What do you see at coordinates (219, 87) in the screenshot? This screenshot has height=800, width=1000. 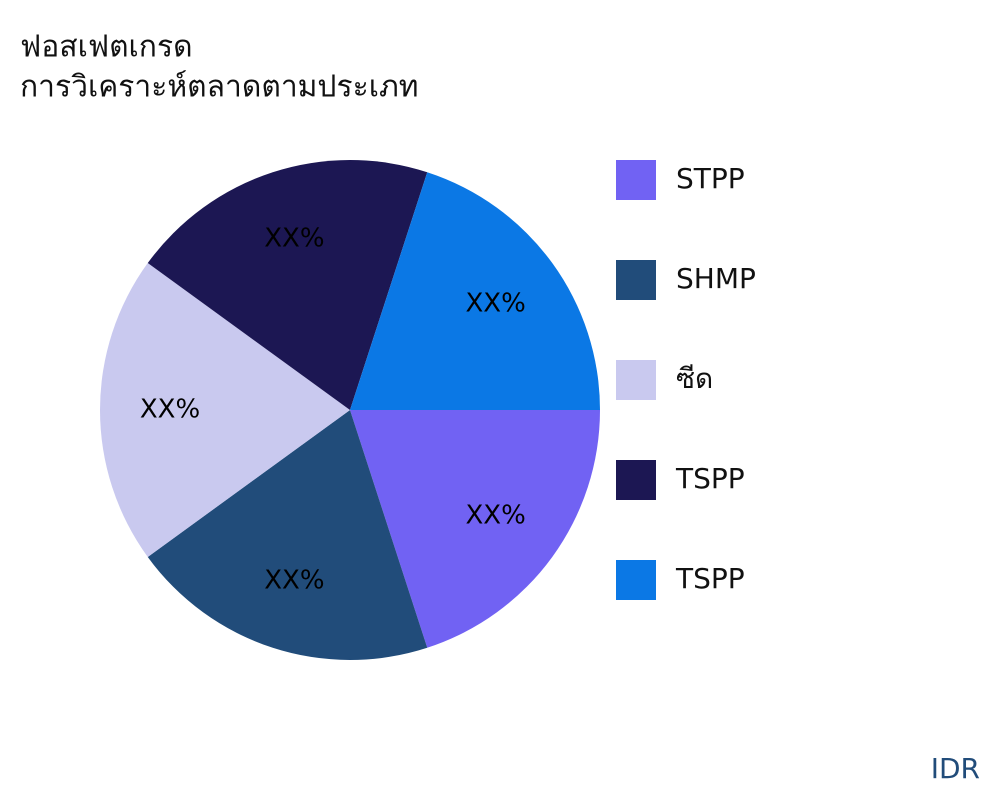 I see `chart-title: การวิเคราะห์ตลาดตามประเภท` at bounding box center [219, 87].